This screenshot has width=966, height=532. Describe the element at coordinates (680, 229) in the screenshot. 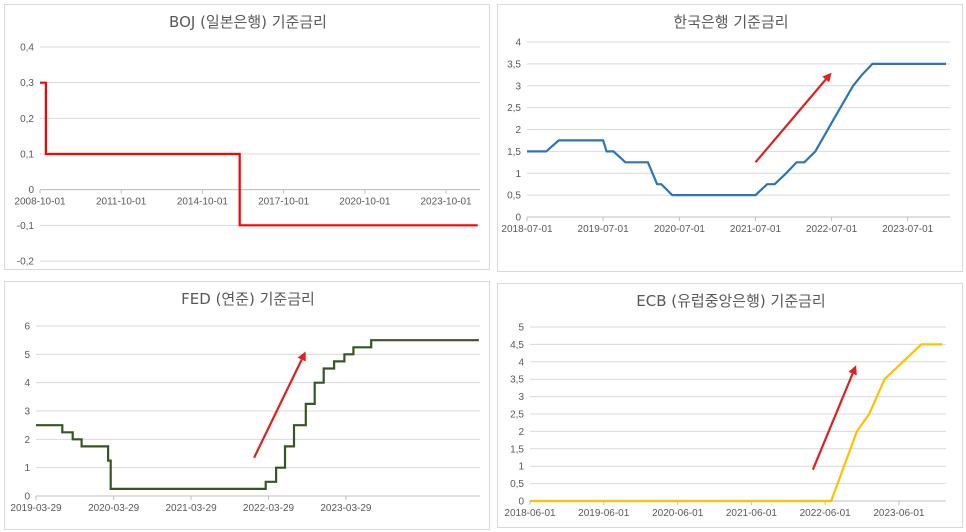

I see `x-tick-label: 2020-07-01` at that location.